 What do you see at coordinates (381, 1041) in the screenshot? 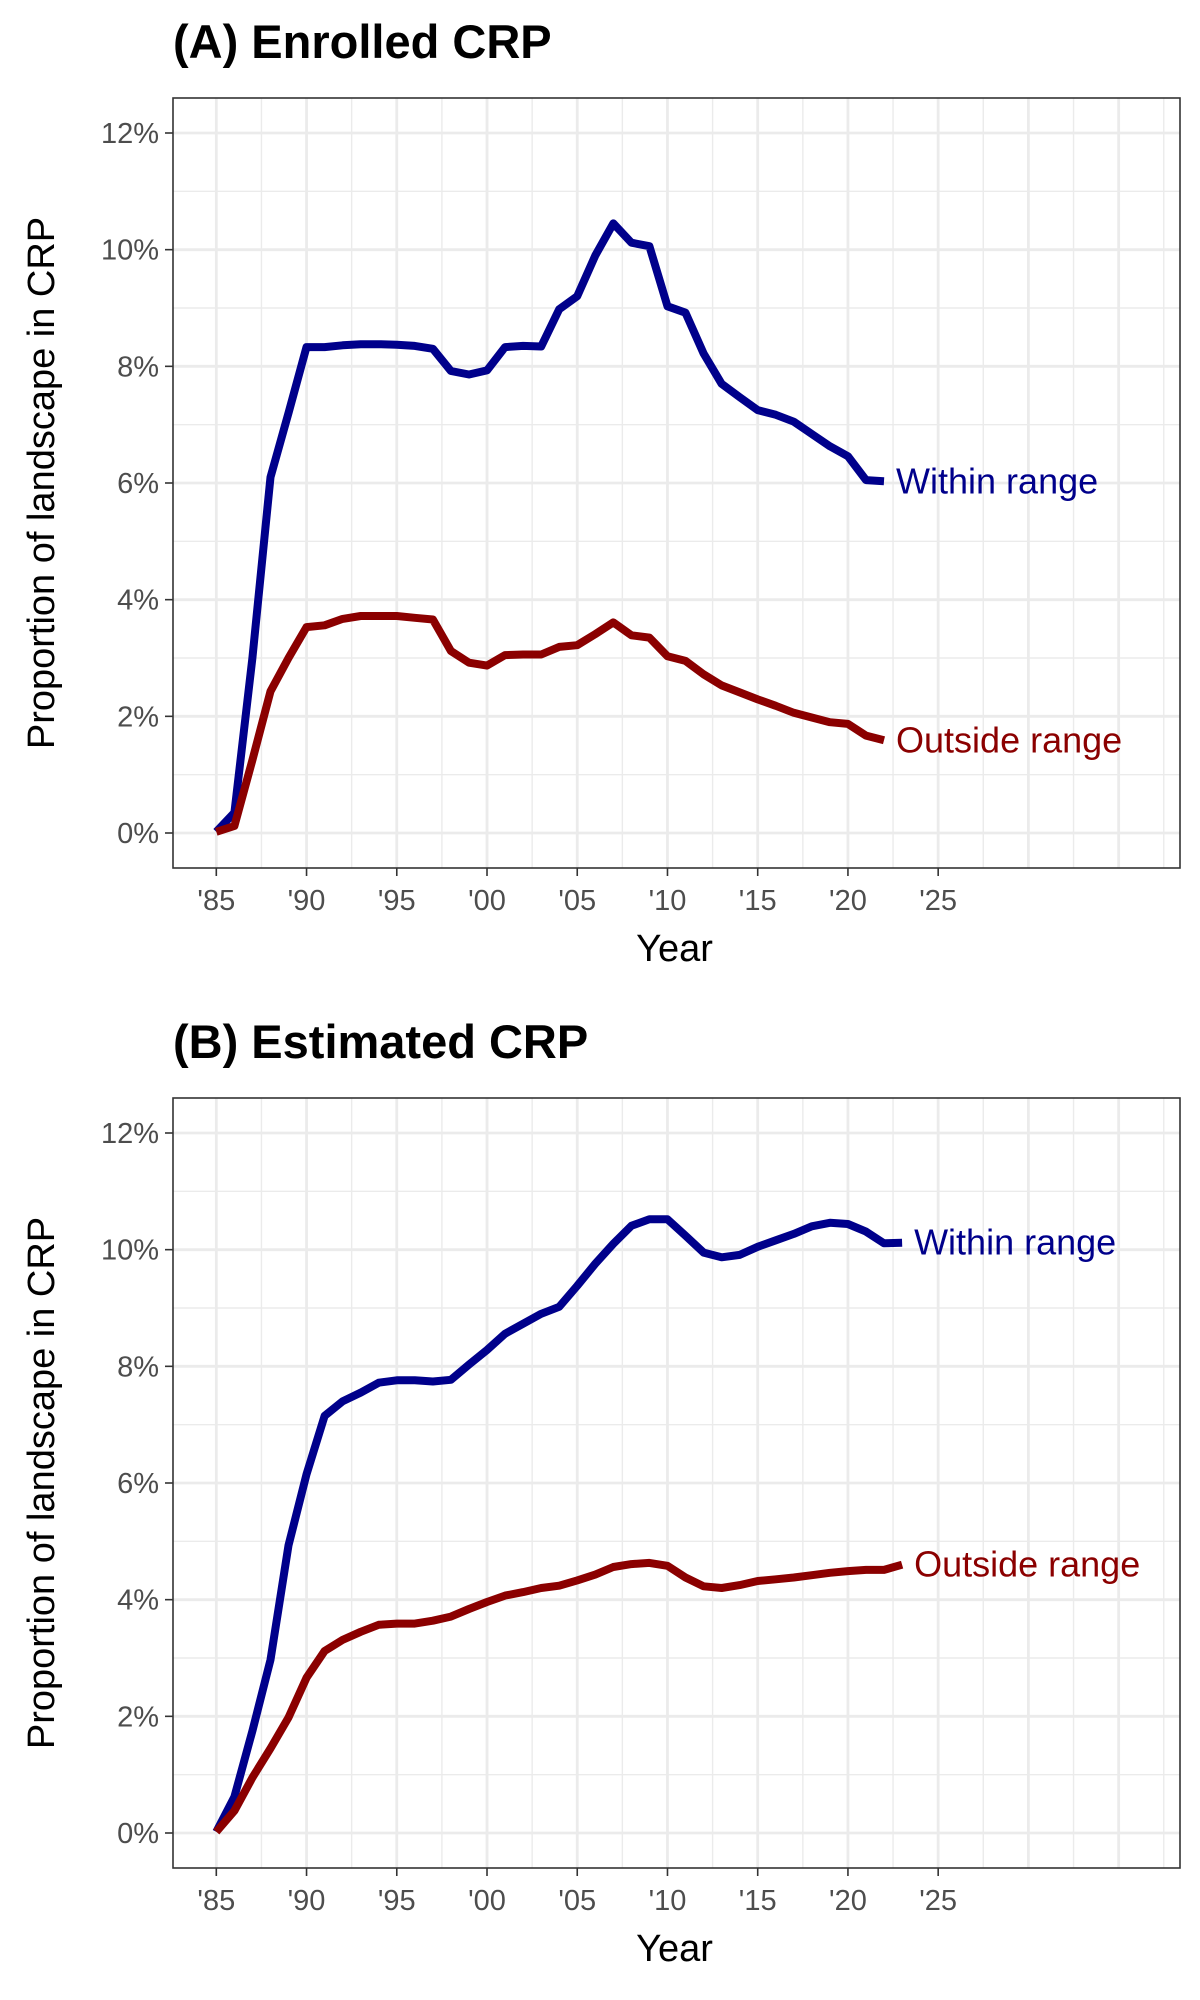
I see `chart-title: (B) Estimated CRP` at bounding box center [381, 1041].